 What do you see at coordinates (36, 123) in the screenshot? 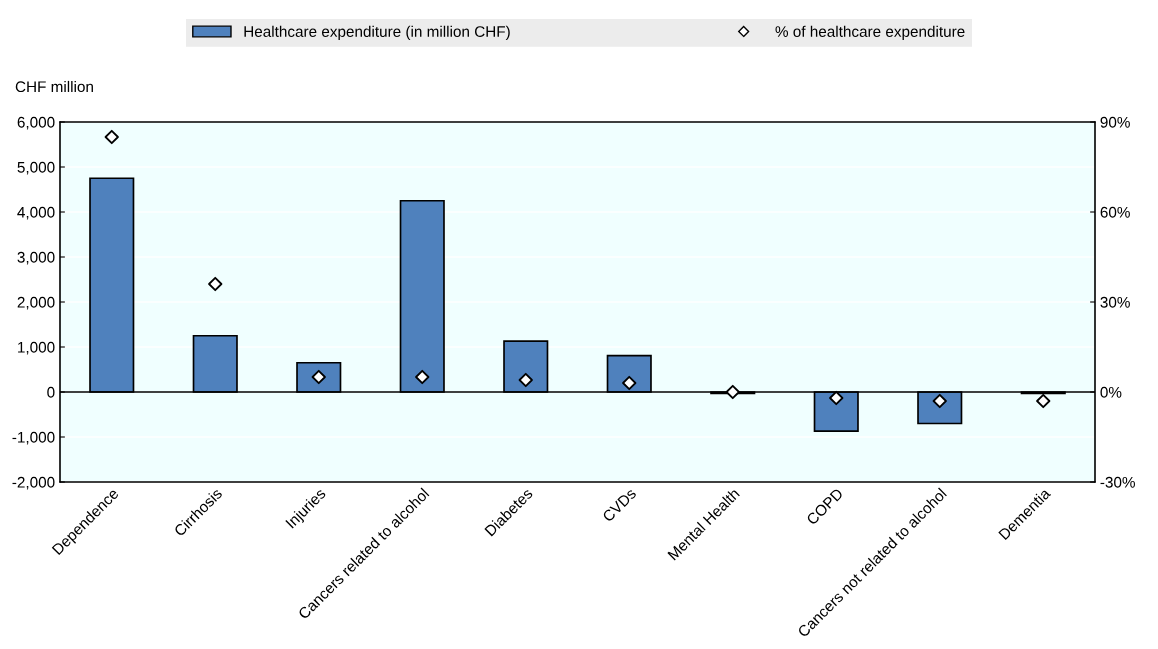
I see `y-tick-label: 6,000` at bounding box center [36, 123].